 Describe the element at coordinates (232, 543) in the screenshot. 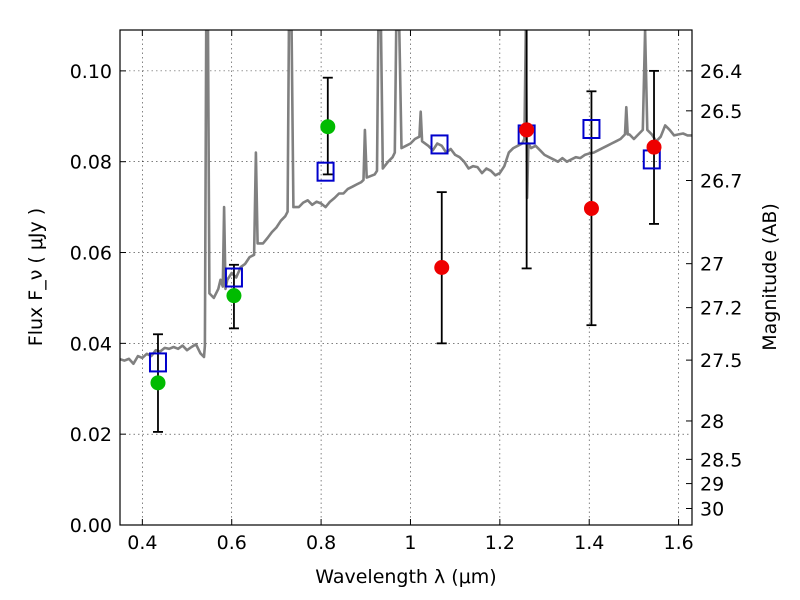

I see `x-tick-label: 0.6` at that location.